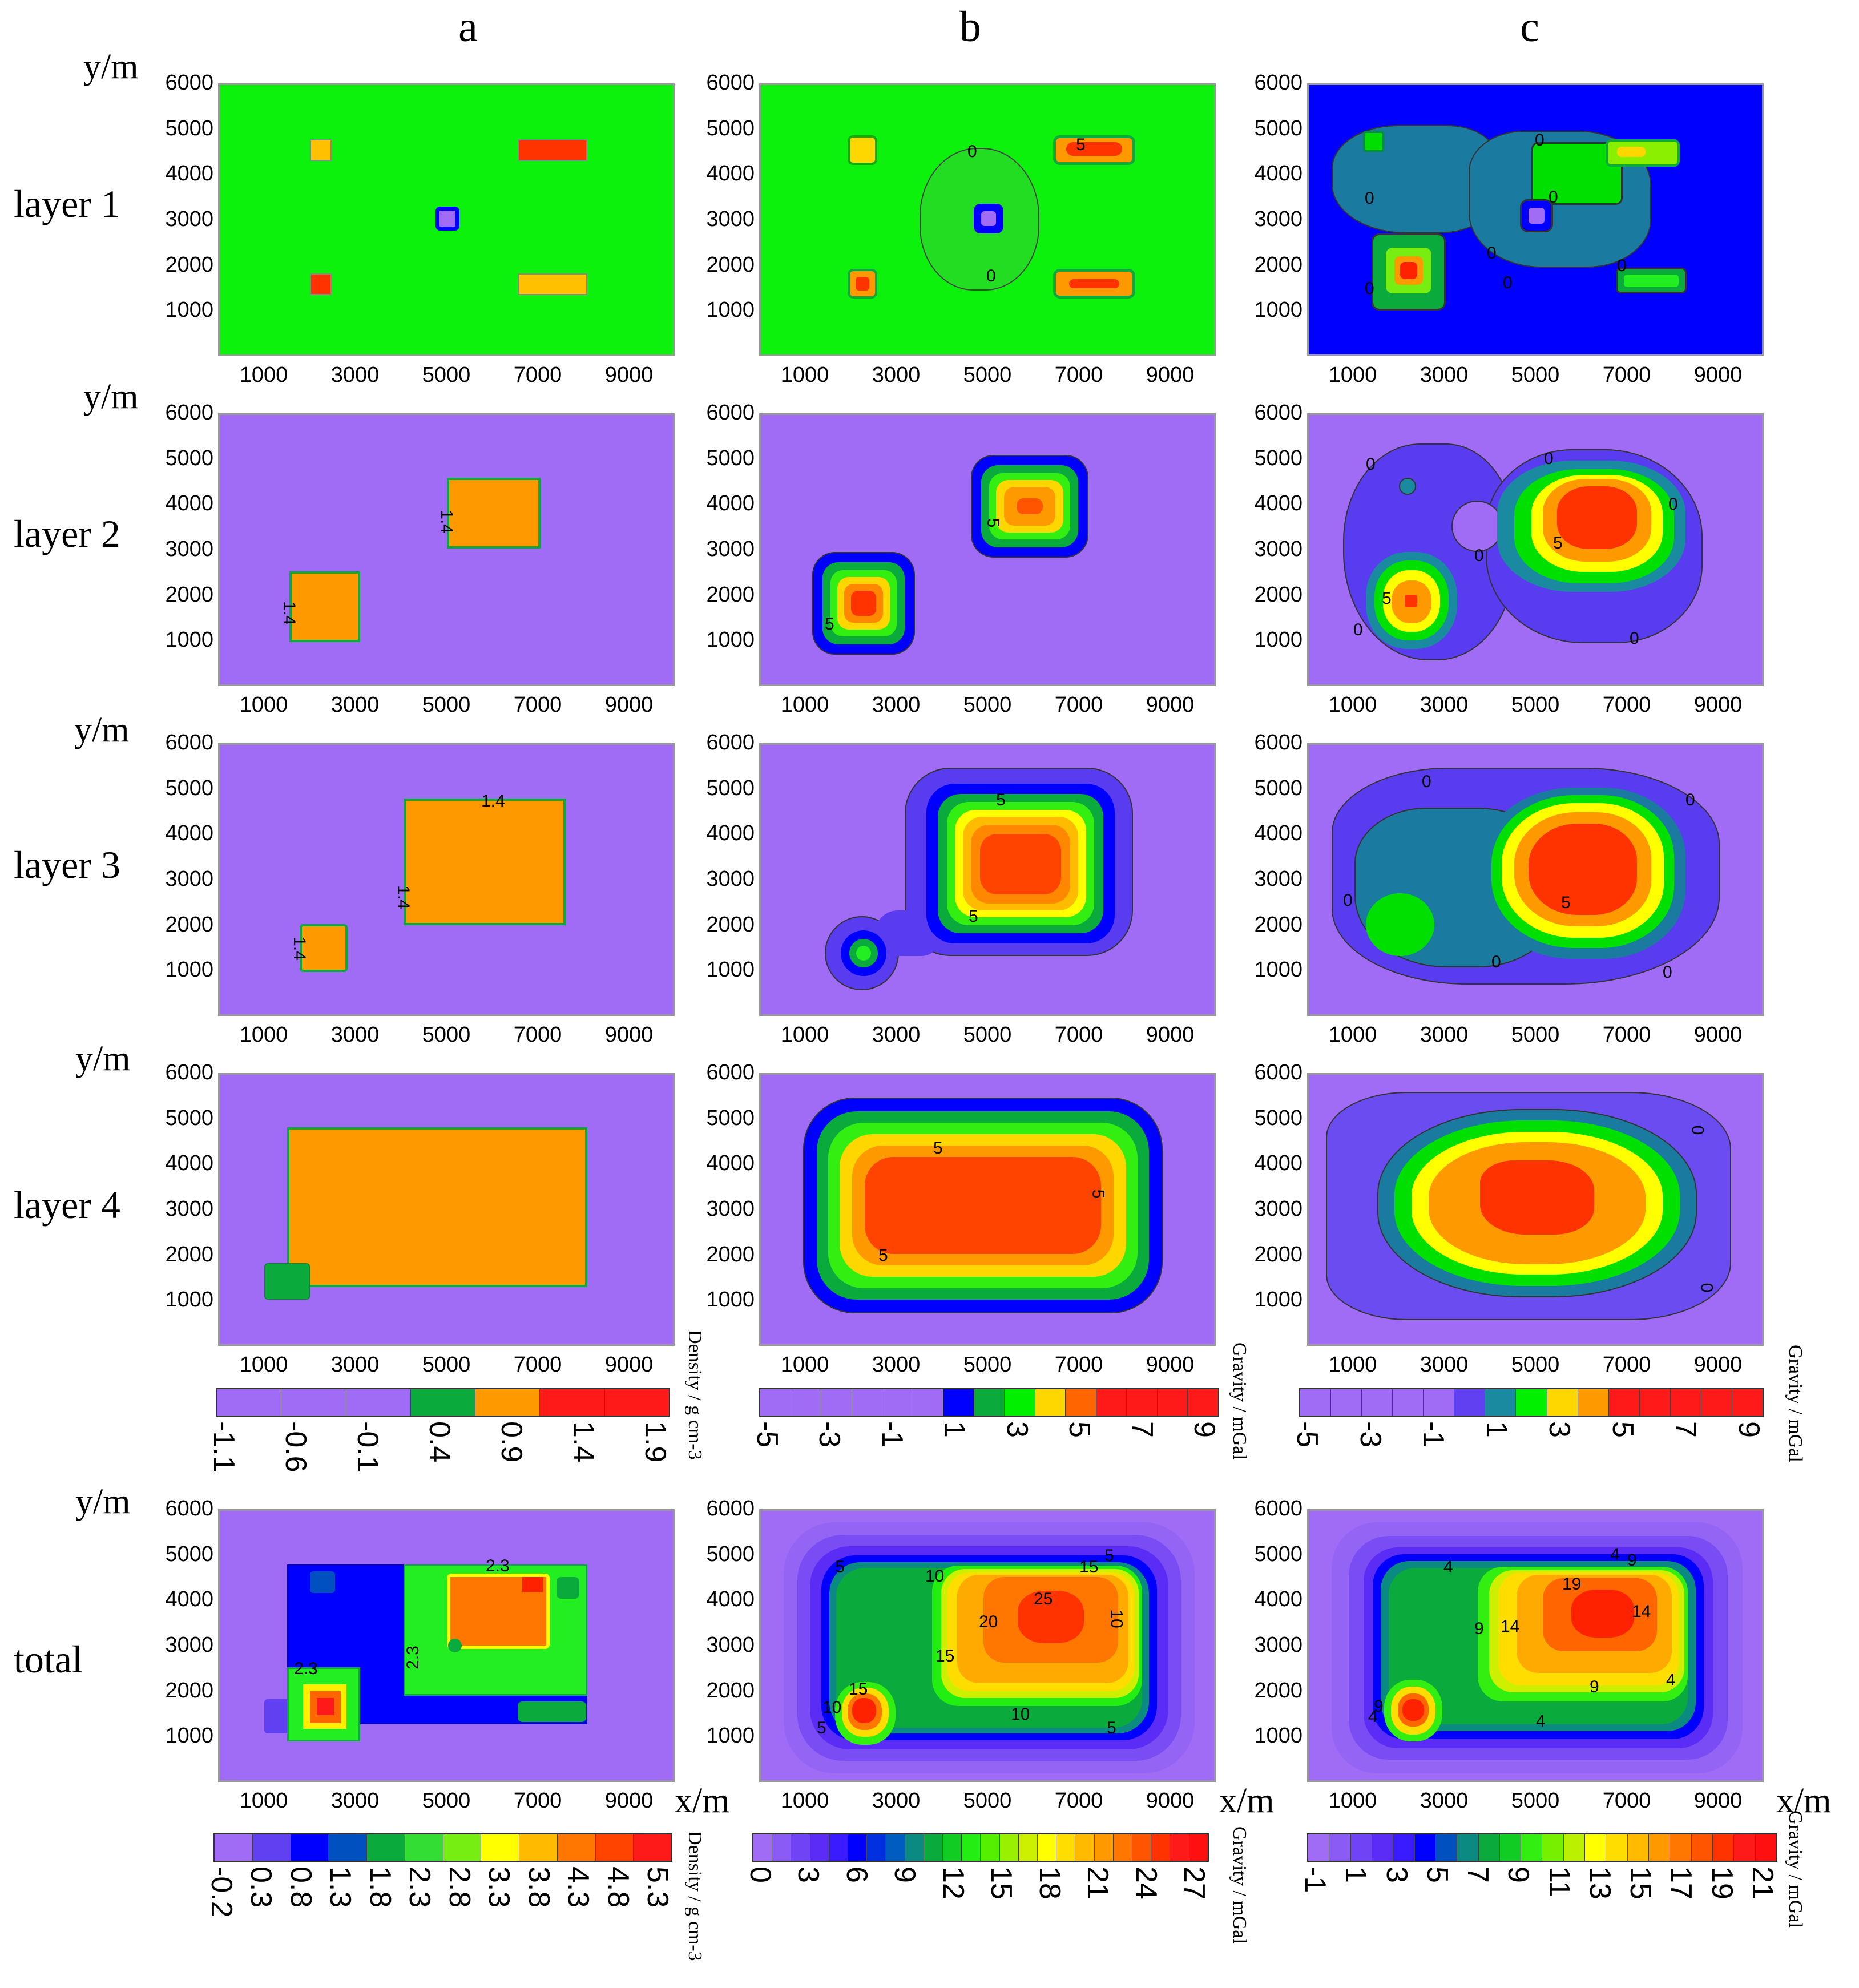 This screenshot has height=1988, width=1859. What do you see at coordinates (1795, 1869) in the screenshot?
I see `colorbar-title-total-gravity-c: Gravity / mGal` at bounding box center [1795, 1869].